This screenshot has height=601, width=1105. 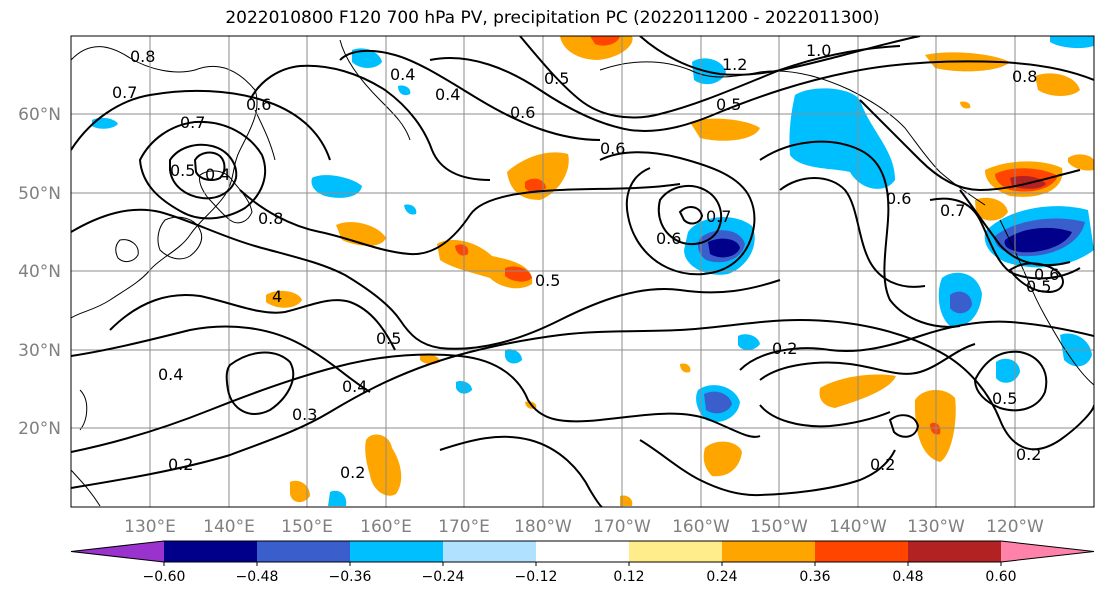 What do you see at coordinates (622, 527) in the screenshot?
I see `lon-label: 170°W` at bounding box center [622, 527].